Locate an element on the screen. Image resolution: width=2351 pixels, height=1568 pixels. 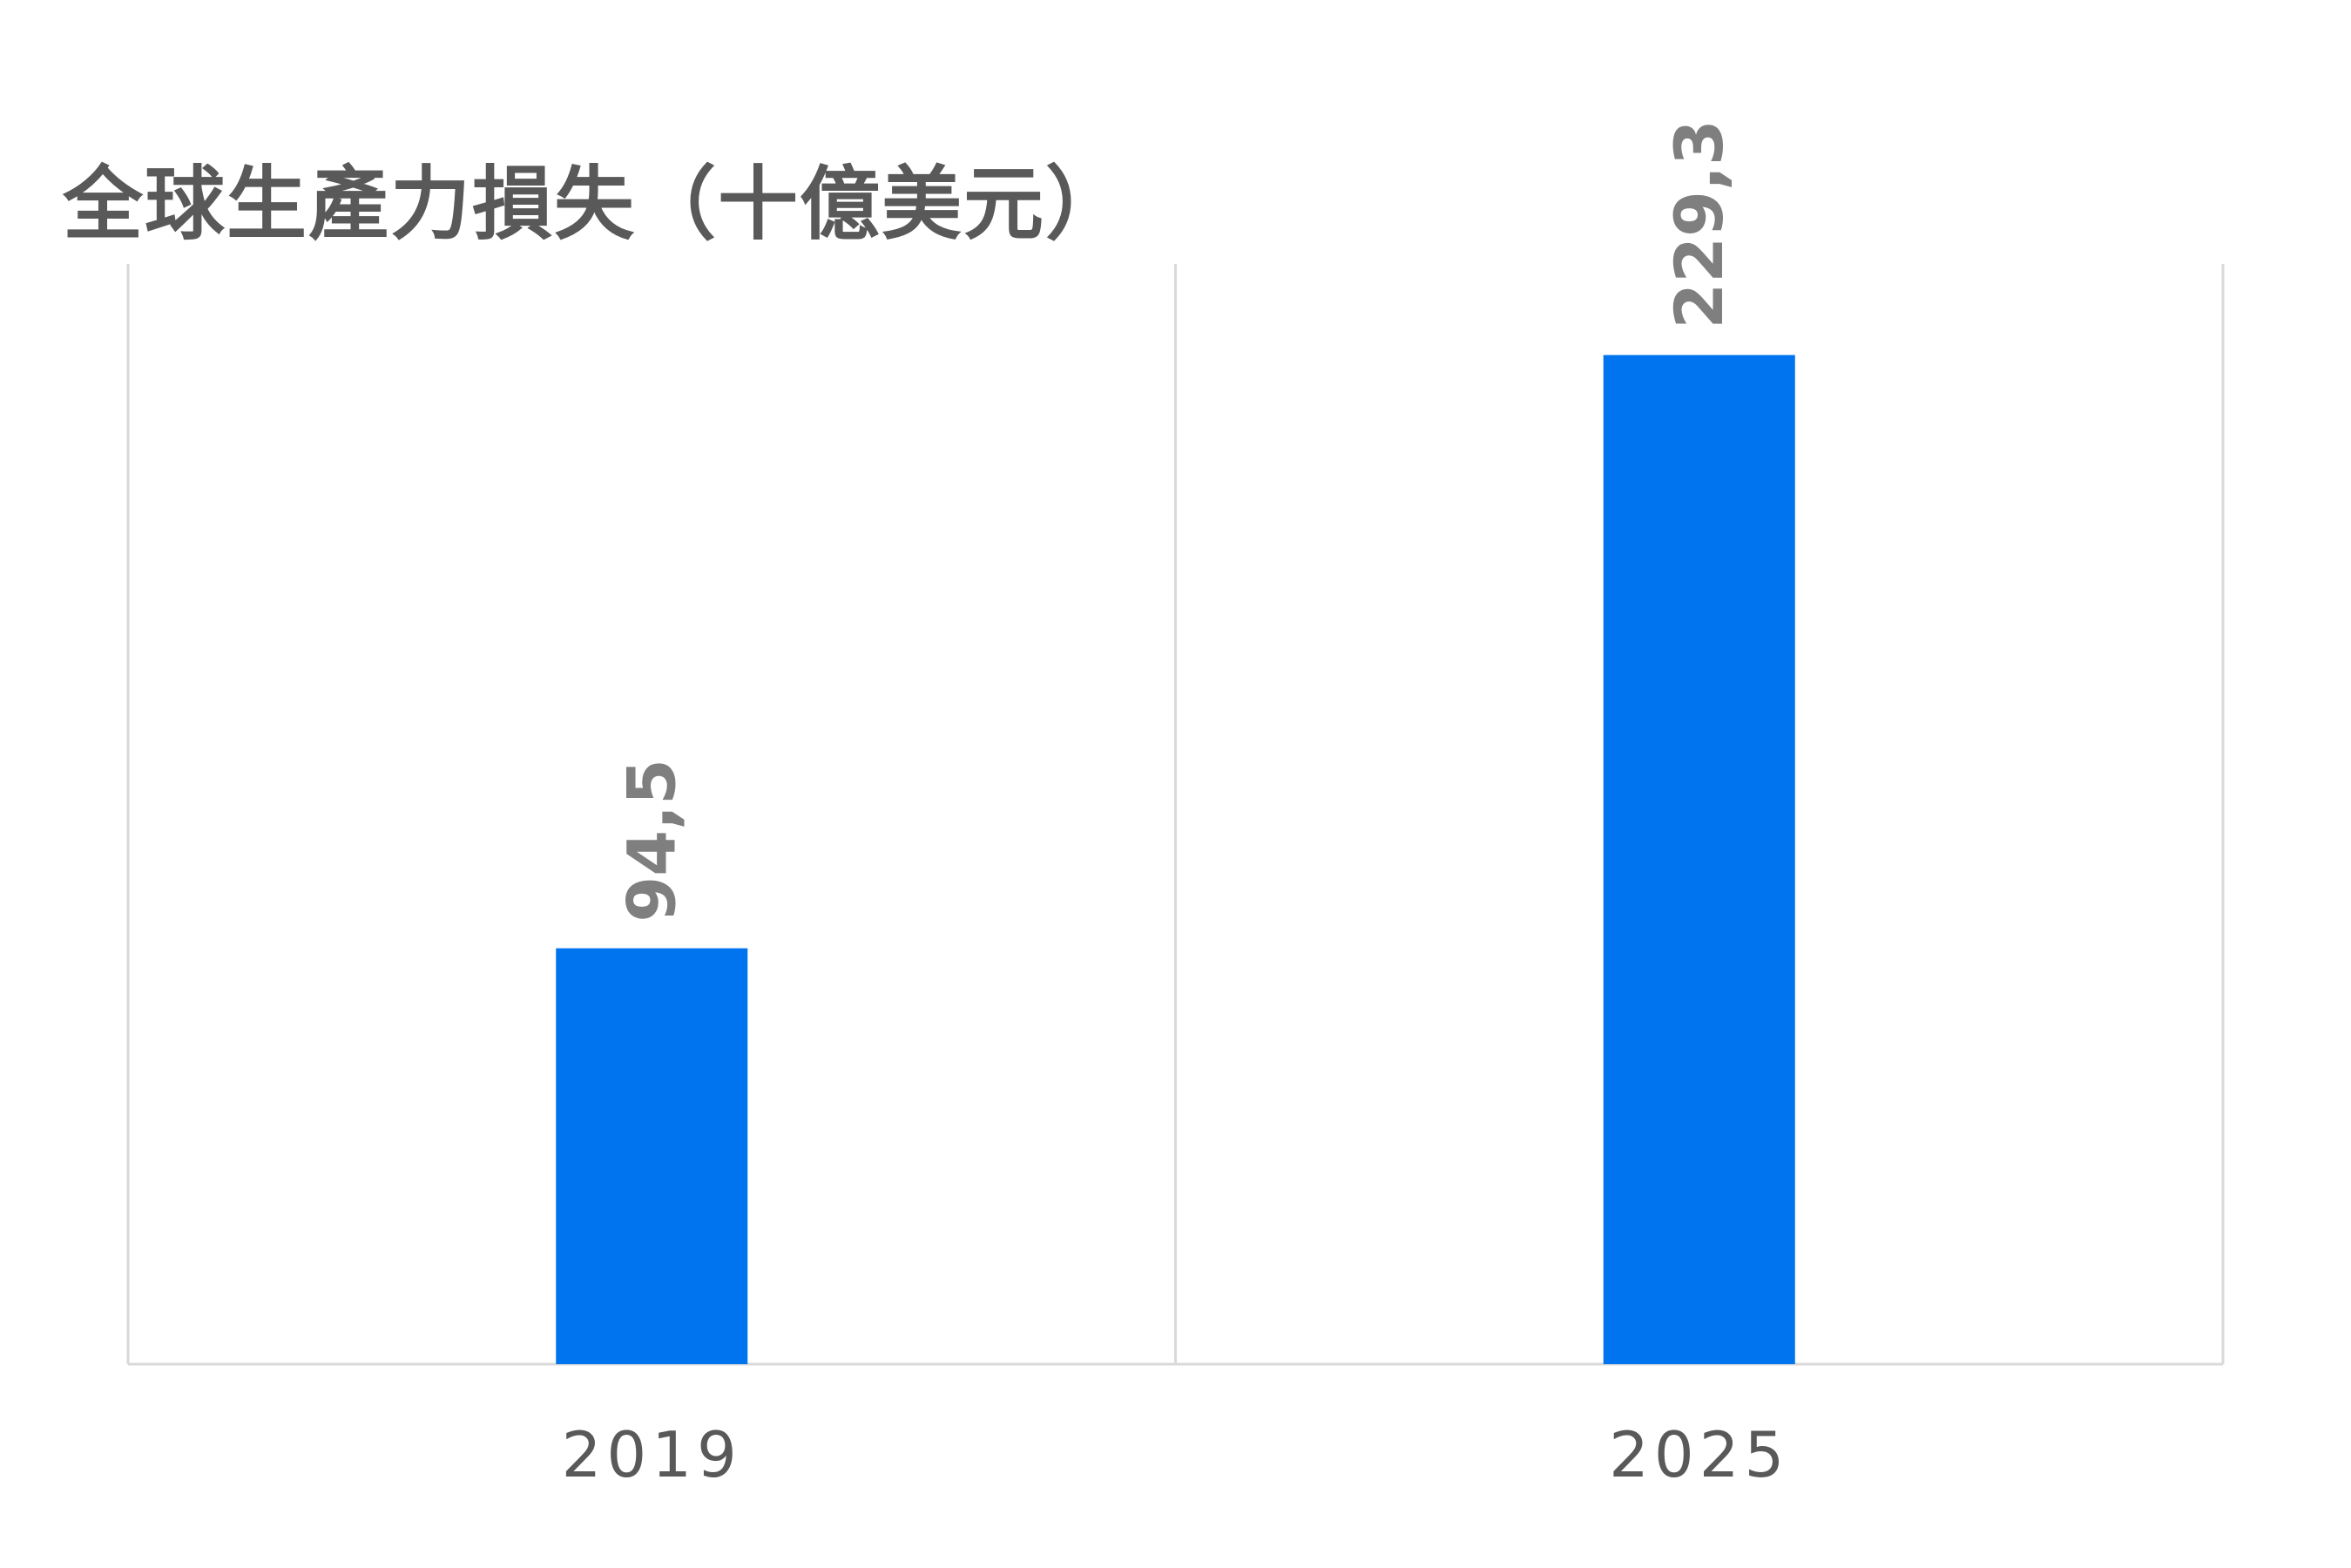
chart-title: 全球生產力損失（十億美元） is located at coordinates (596, 204).